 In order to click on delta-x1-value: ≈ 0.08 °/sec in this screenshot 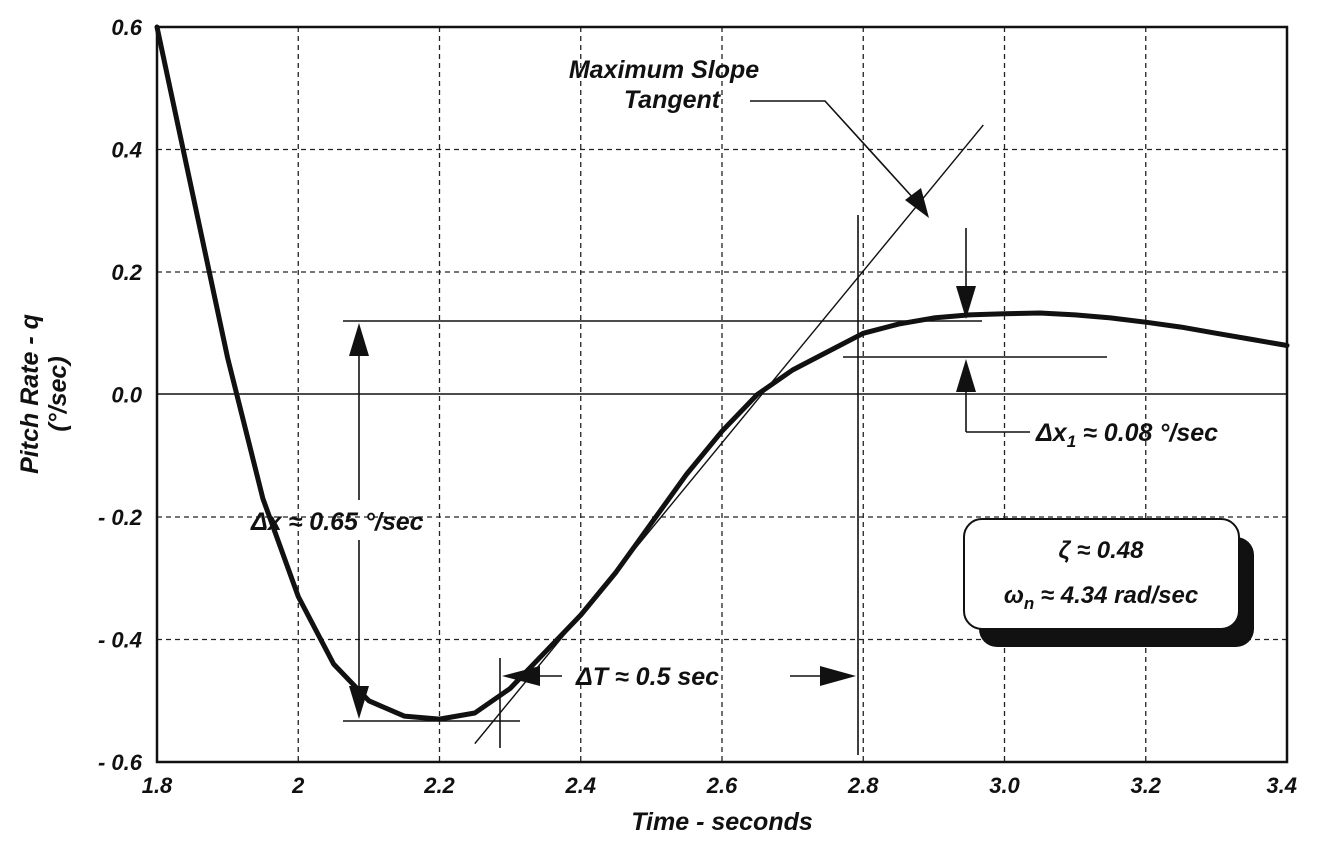, I will do `click(1147, 433)`.